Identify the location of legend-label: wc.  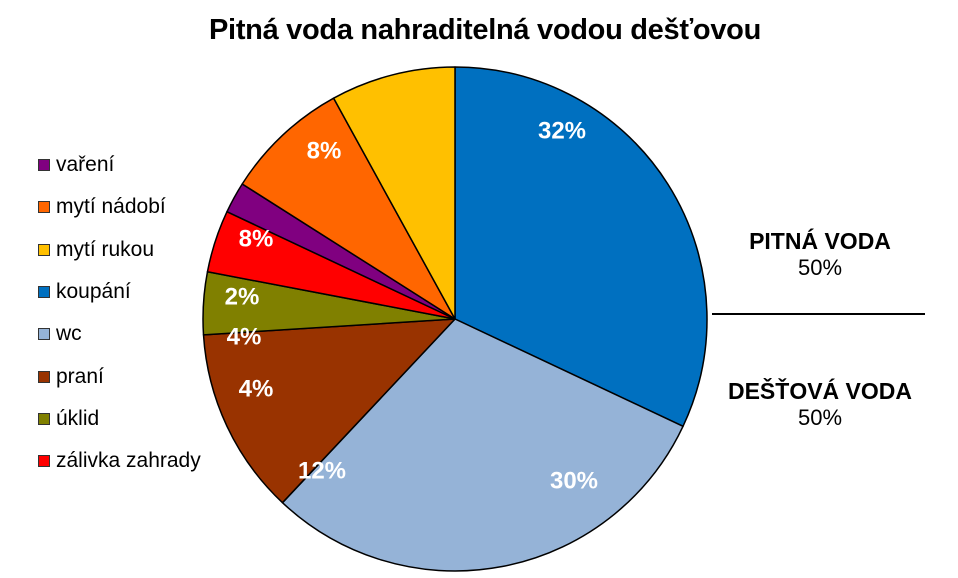
(69, 334).